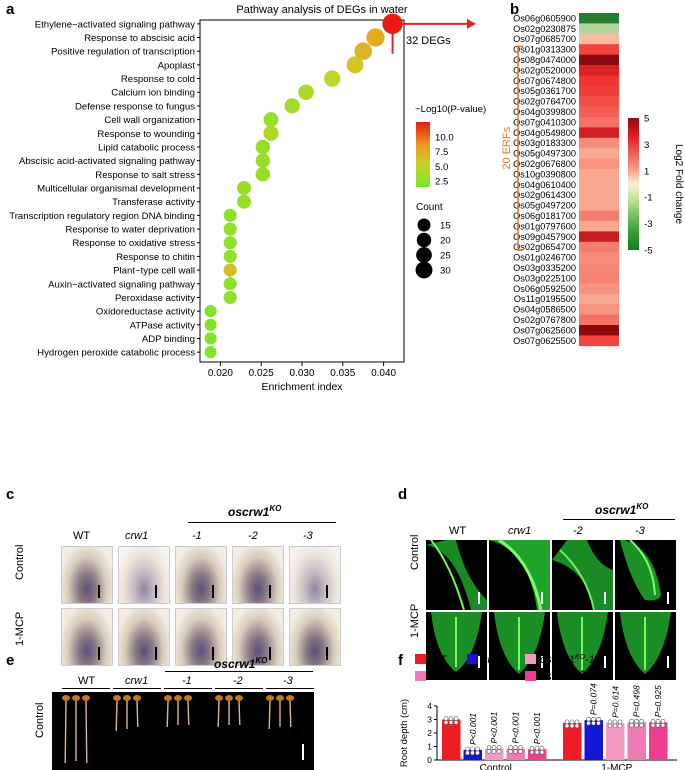 The width and height of the screenshot is (685, 770). What do you see at coordinates (155, 298) in the screenshot?
I see `term-label: Peroxidase activity` at bounding box center [155, 298].